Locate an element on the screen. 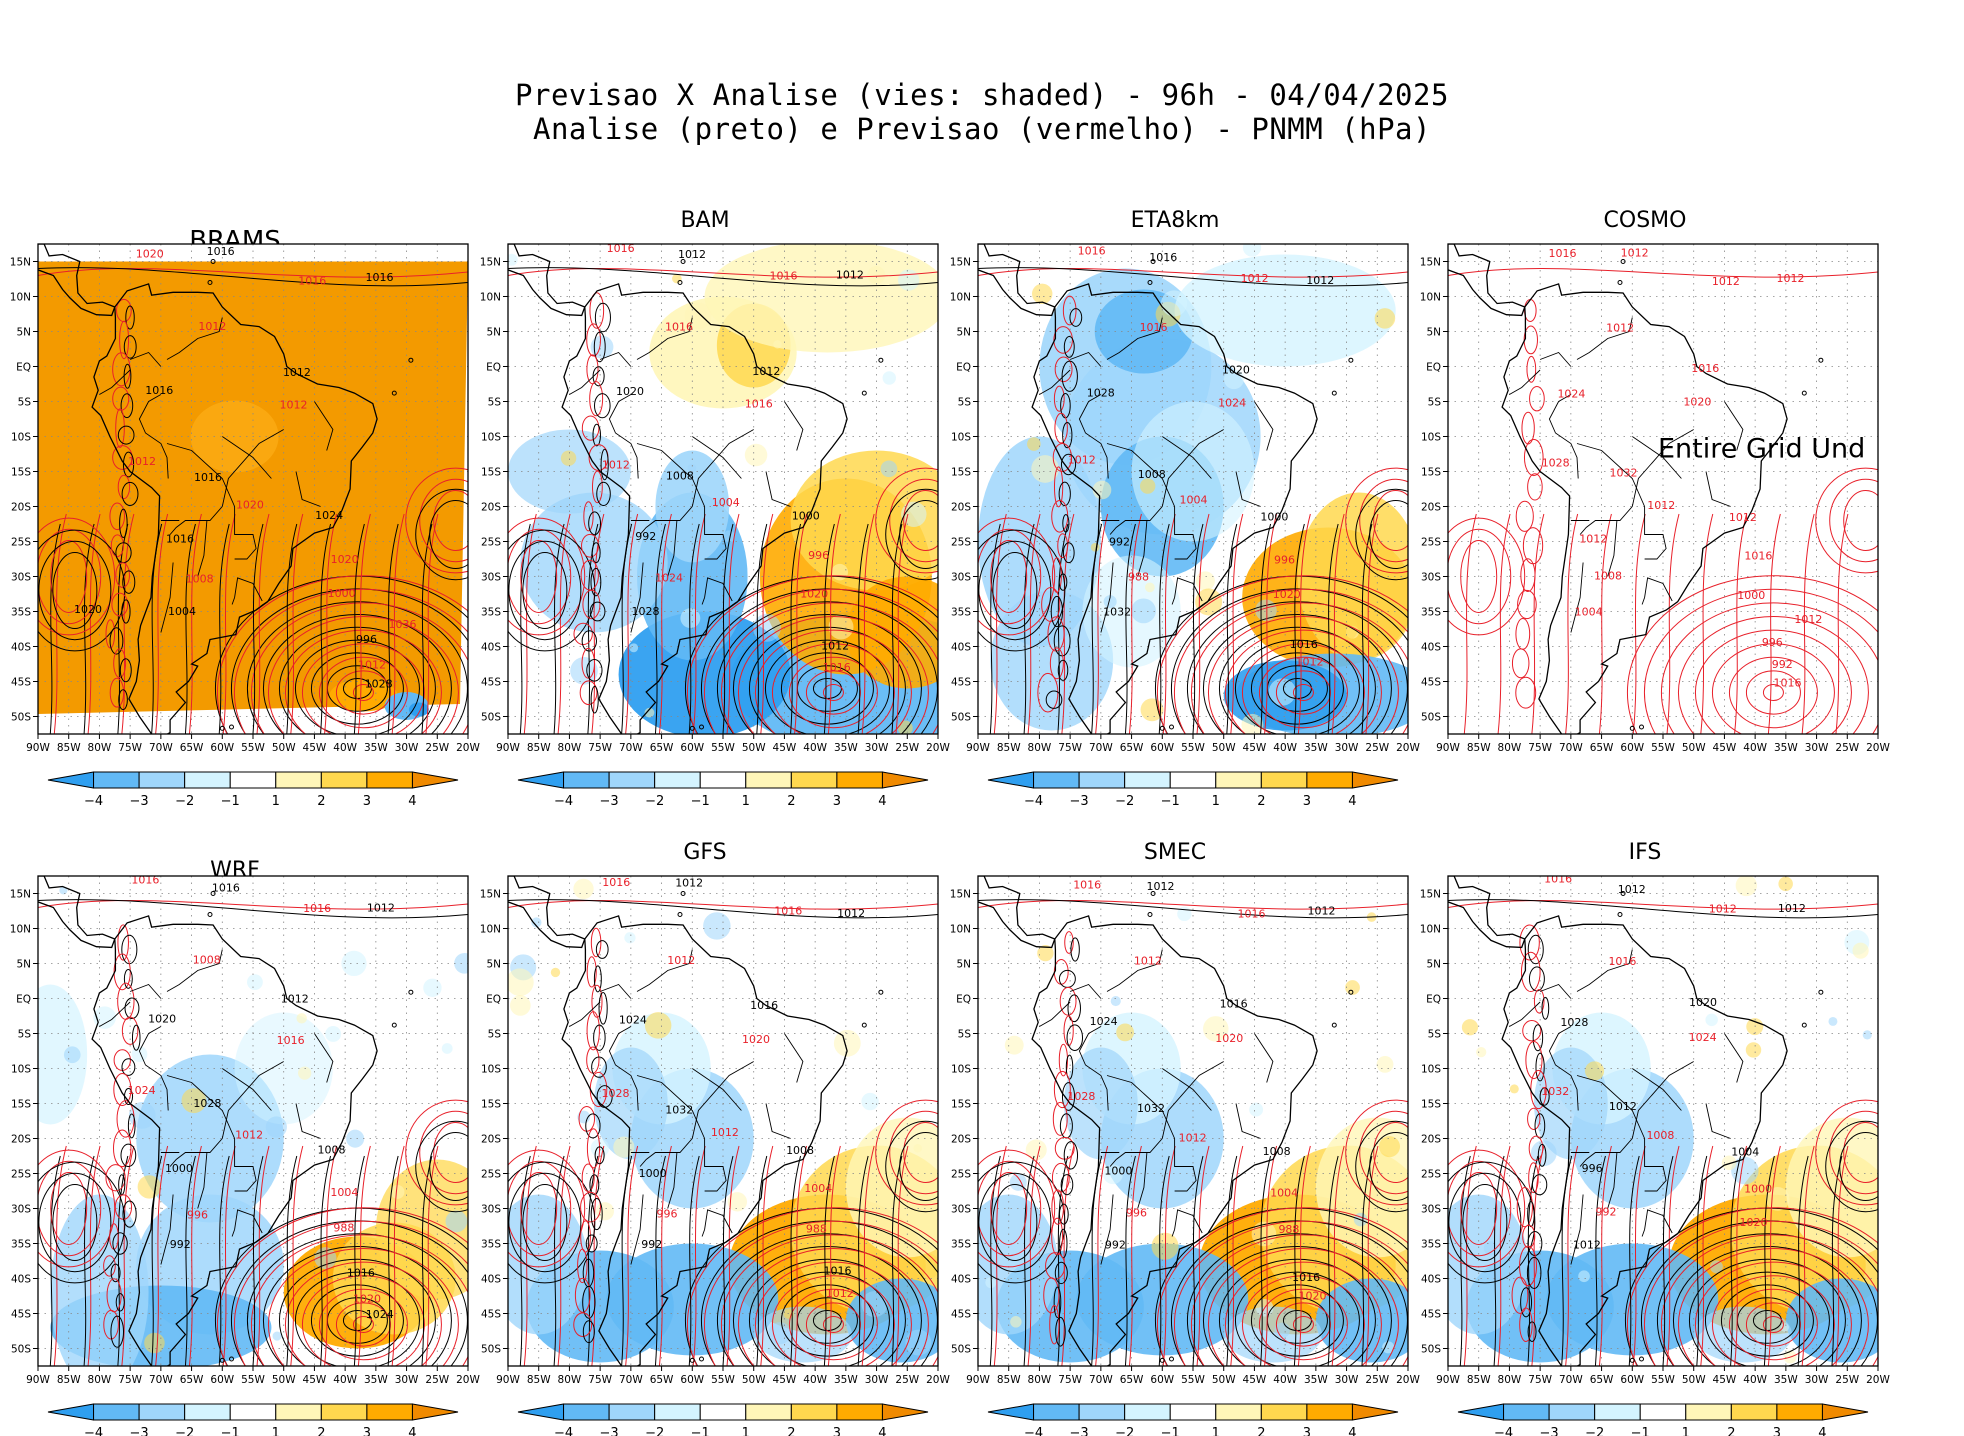 This screenshot has height=1436, width=1964. colorbar-right-arrow is located at coordinates (1375, 780).